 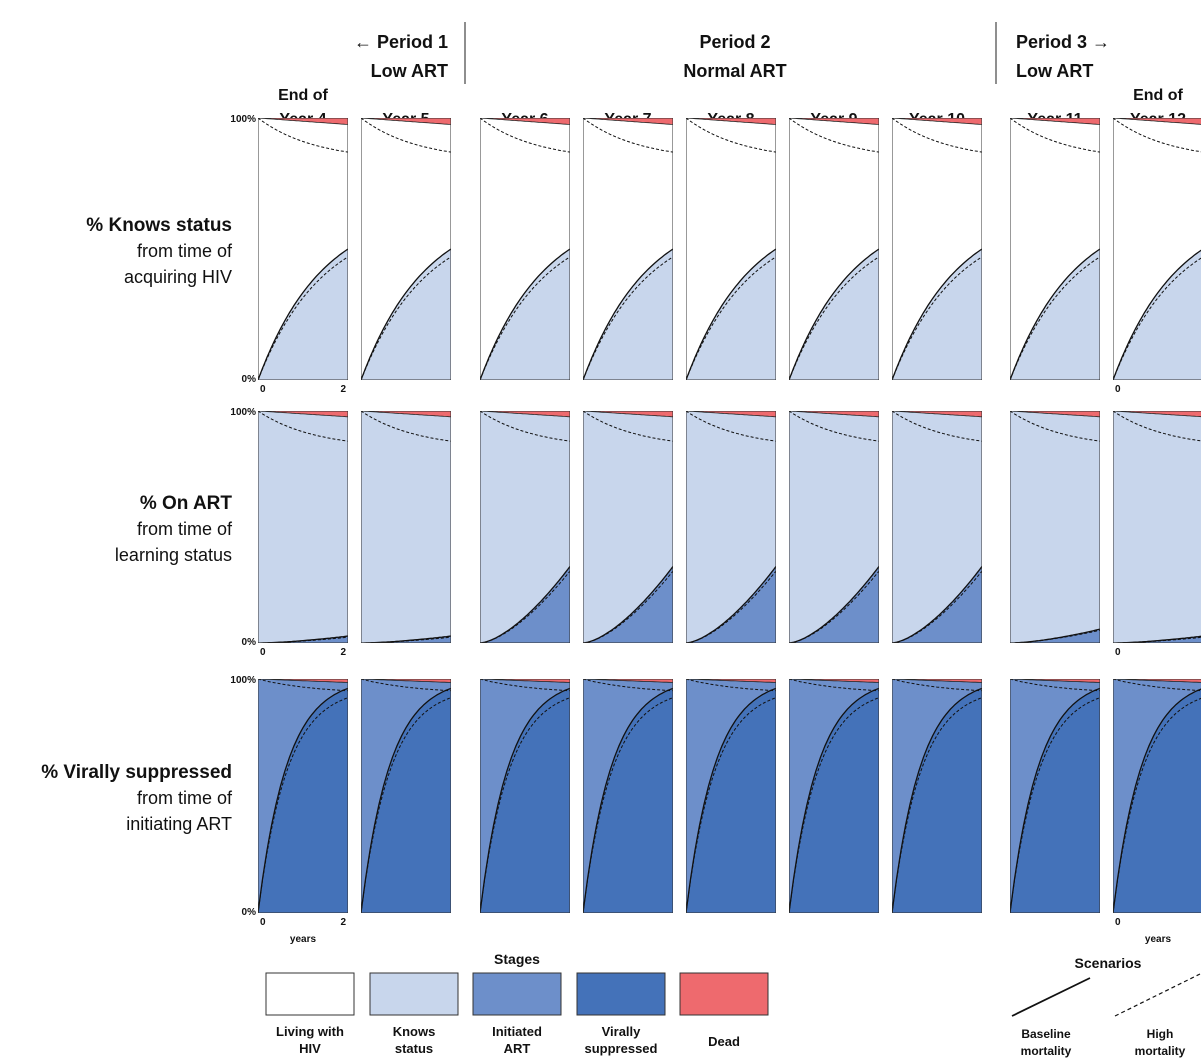 What do you see at coordinates (1063, 42) in the screenshot?
I see `period-3-label: Period 3 →` at bounding box center [1063, 42].